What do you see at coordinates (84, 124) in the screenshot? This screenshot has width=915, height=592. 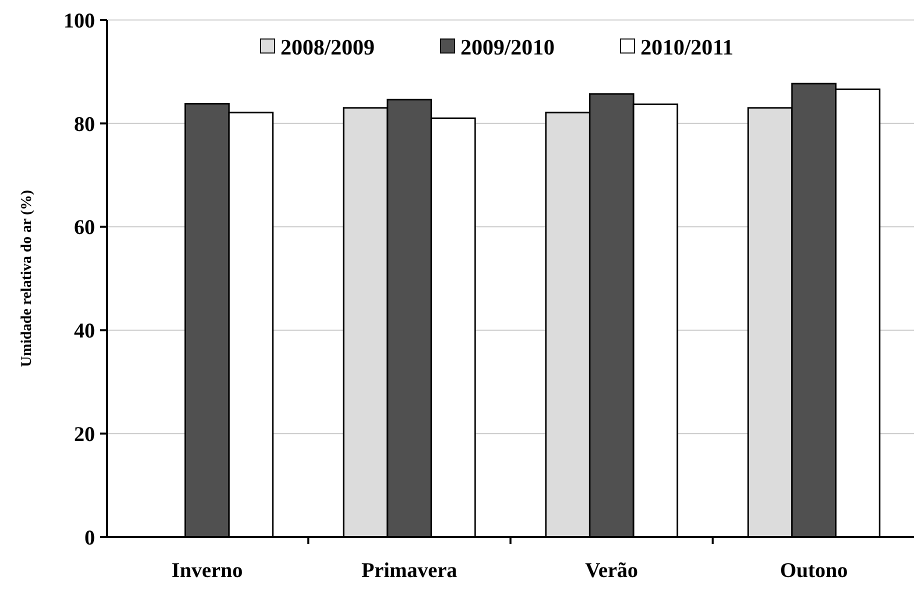 I see `y-tick-label: 80` at bounding box center [84, 124].